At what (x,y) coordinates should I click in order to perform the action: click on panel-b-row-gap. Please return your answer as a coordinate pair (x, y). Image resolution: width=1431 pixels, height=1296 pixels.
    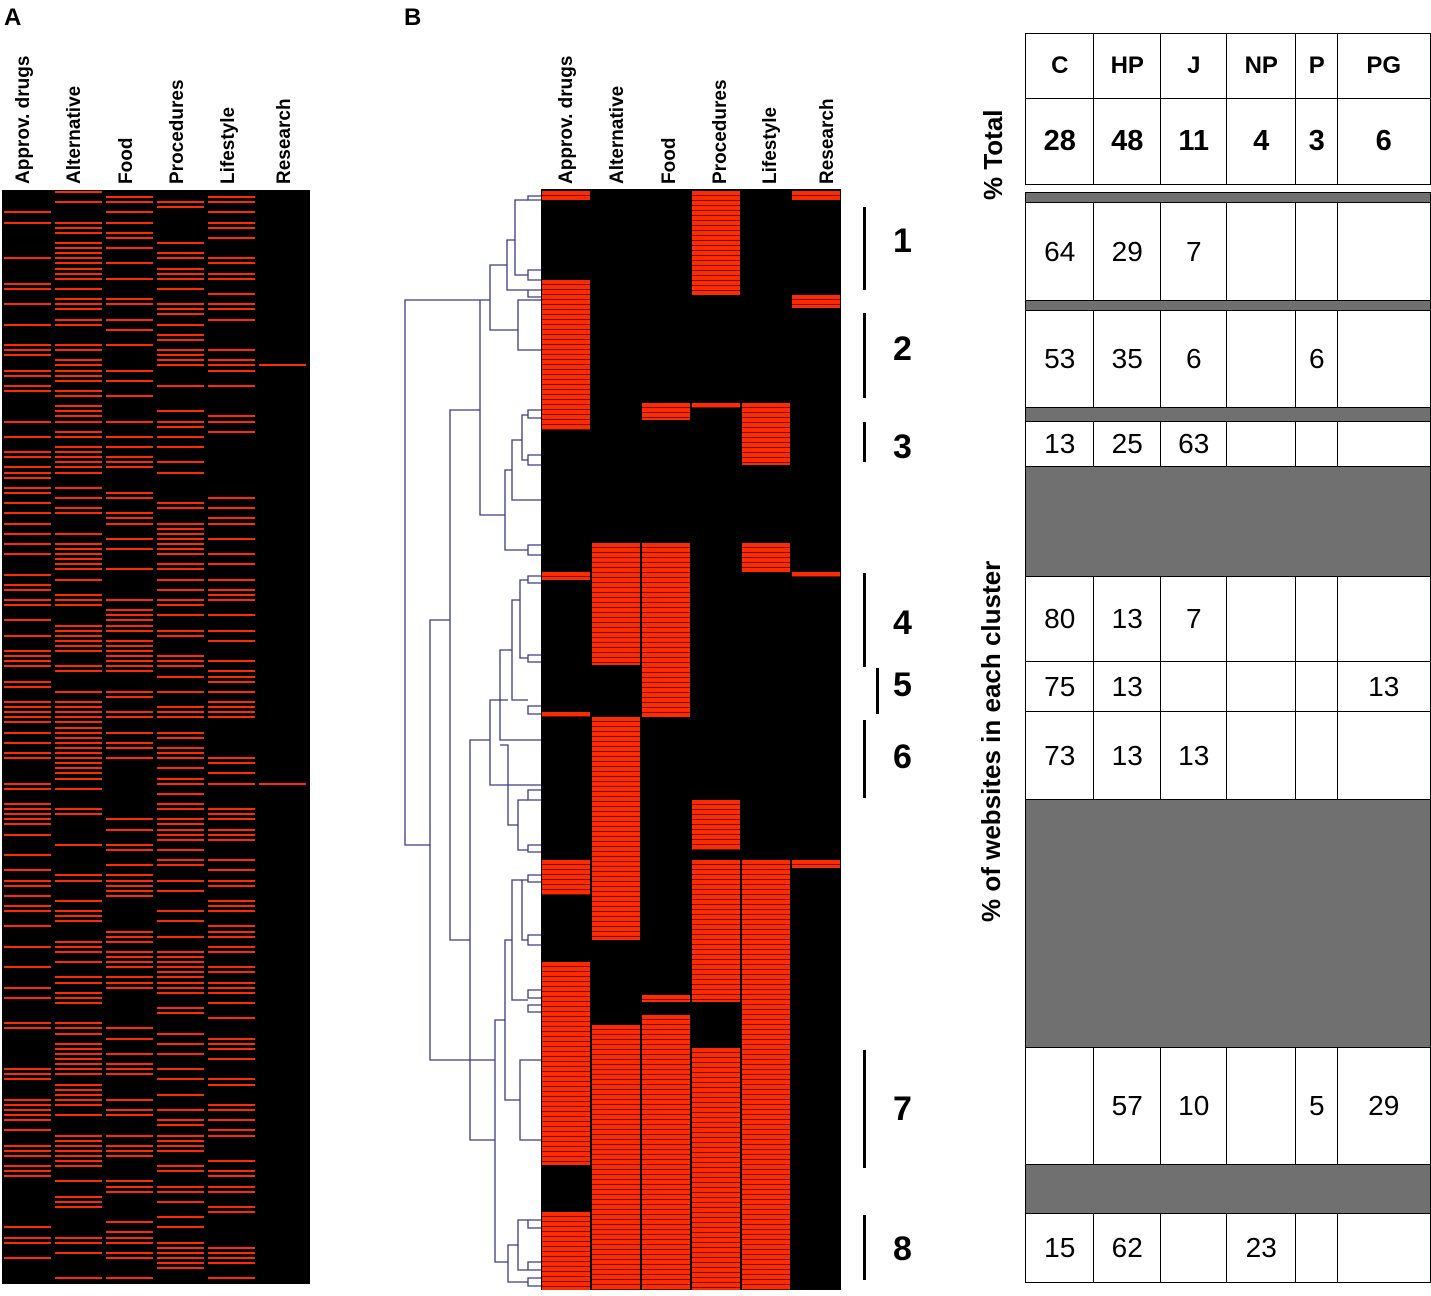
    Looking at the image, I should click on (566, 1188).